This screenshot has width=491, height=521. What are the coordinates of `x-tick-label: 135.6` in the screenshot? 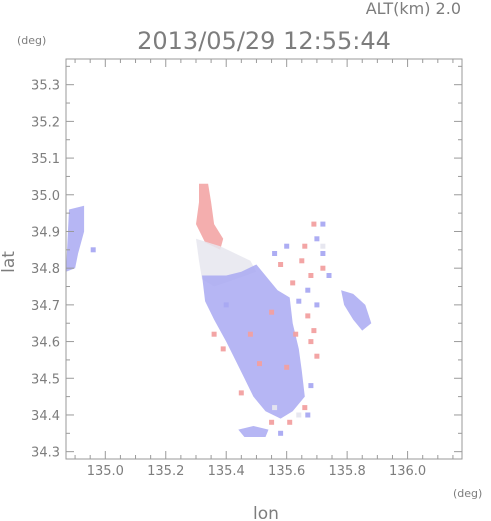 It's located at (286, 471).